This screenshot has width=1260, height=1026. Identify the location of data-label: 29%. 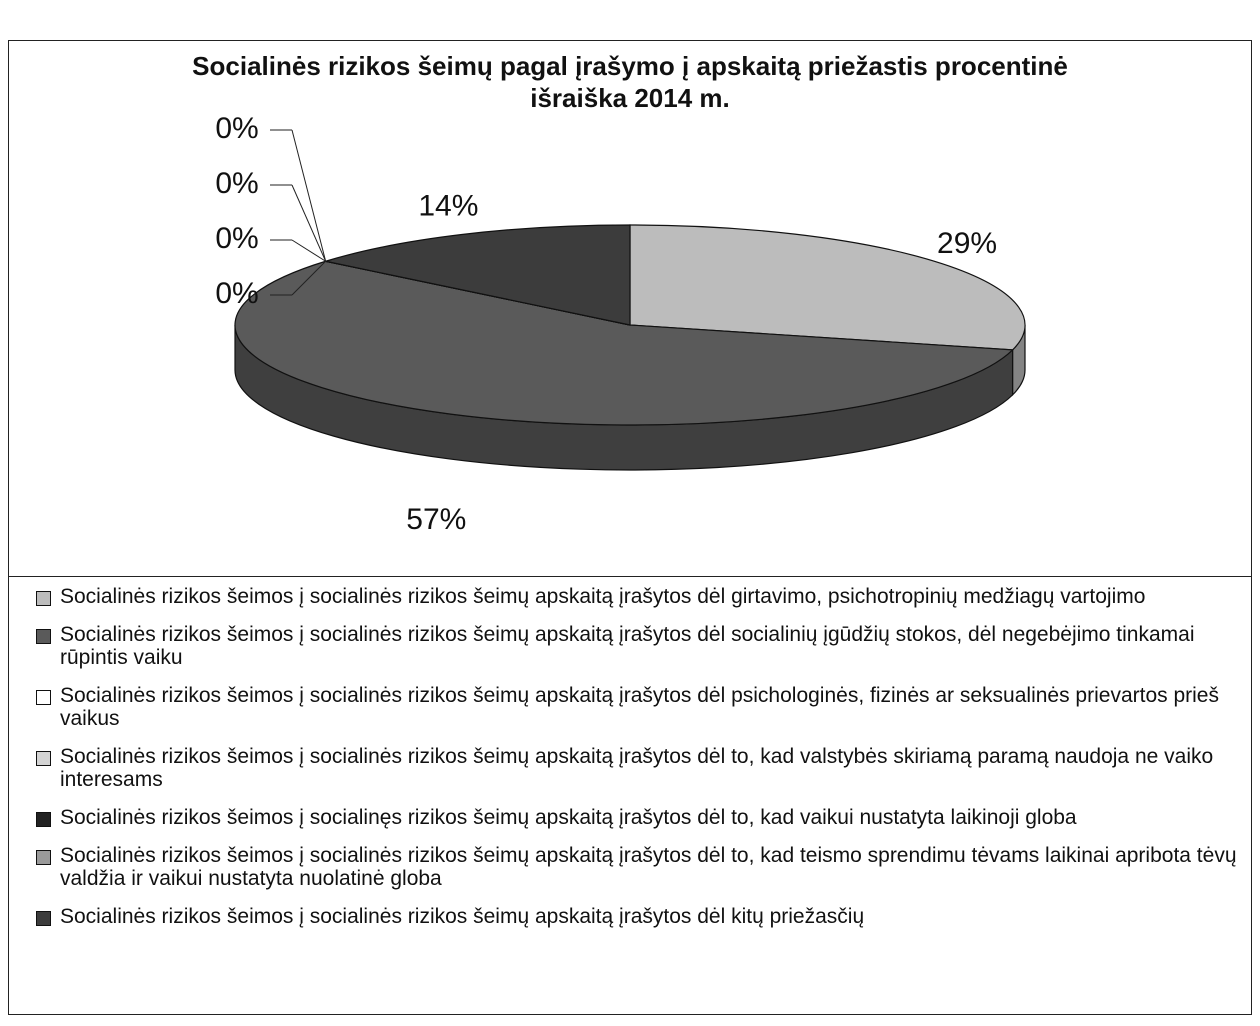
(967, 243).